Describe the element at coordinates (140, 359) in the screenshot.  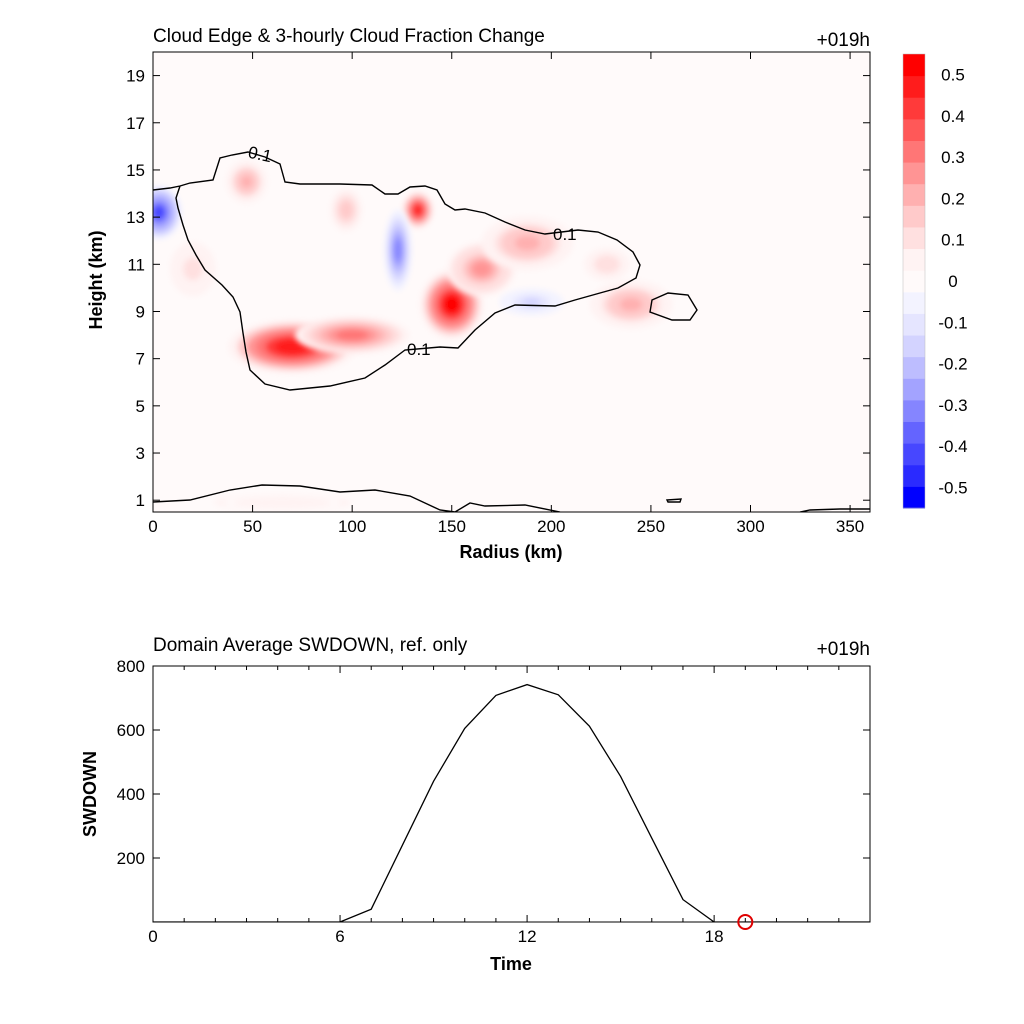
I see `top-y-tick-label: 7` at that location.